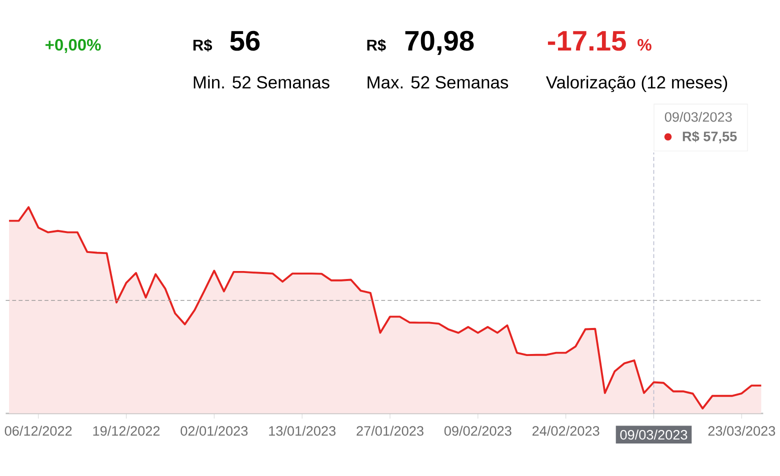 The image size is (780, 476). I want to click on x-tick-label: 06/12/2022, so click(38, 431).